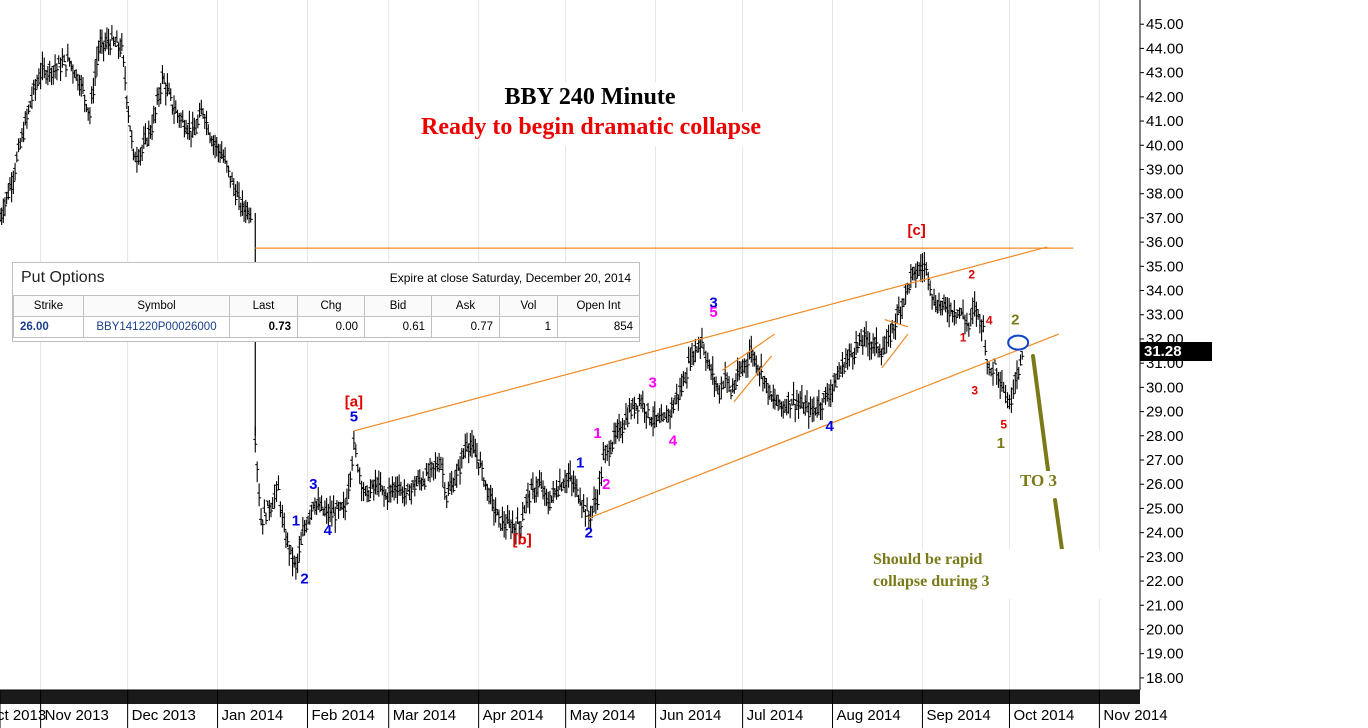 The image size is (1368, 728). I want to click on y-tick-label: 21.00, so click(1165, 605).